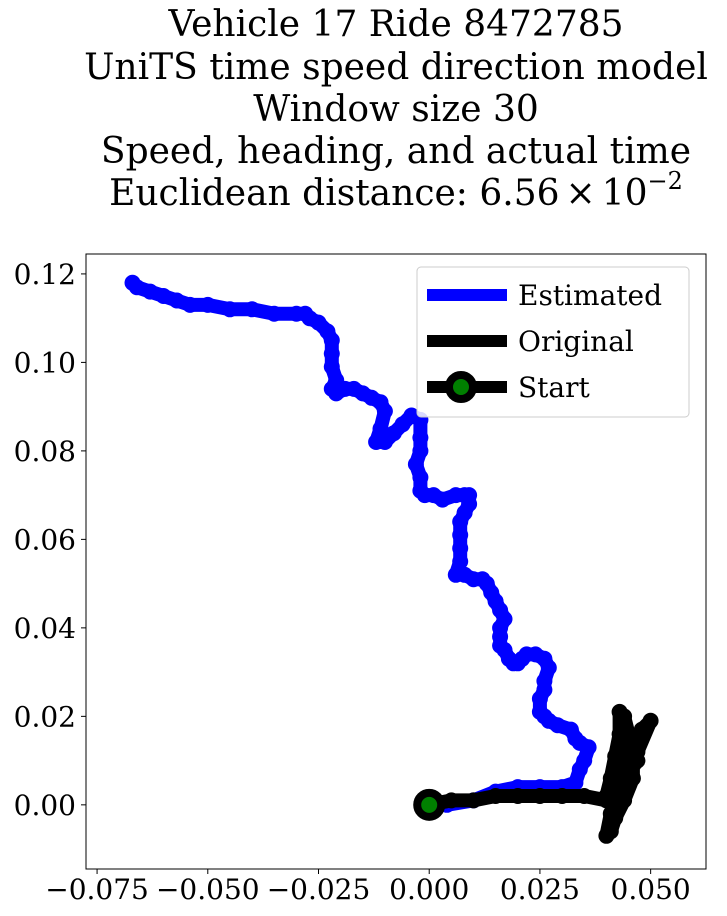 Image resolution: width=727 pixels, height=916 pixels. Describe the element at coordinates (45, 805) in the screenshot. I see `y-tick-label: 0.00` at that location.